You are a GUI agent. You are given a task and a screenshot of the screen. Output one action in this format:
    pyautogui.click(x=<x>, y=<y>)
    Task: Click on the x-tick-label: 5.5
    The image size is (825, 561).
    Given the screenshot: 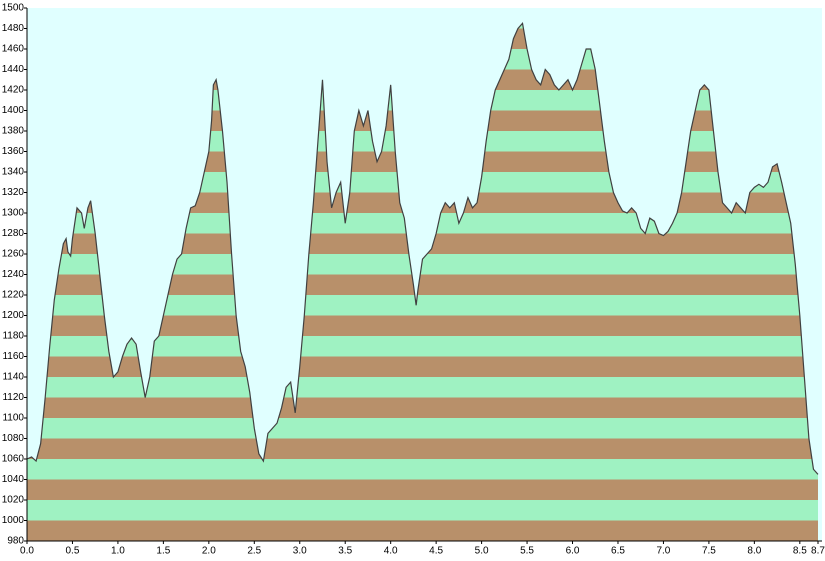 What is the action you would take?
    pyautogui.click(x=527, y=551)
    